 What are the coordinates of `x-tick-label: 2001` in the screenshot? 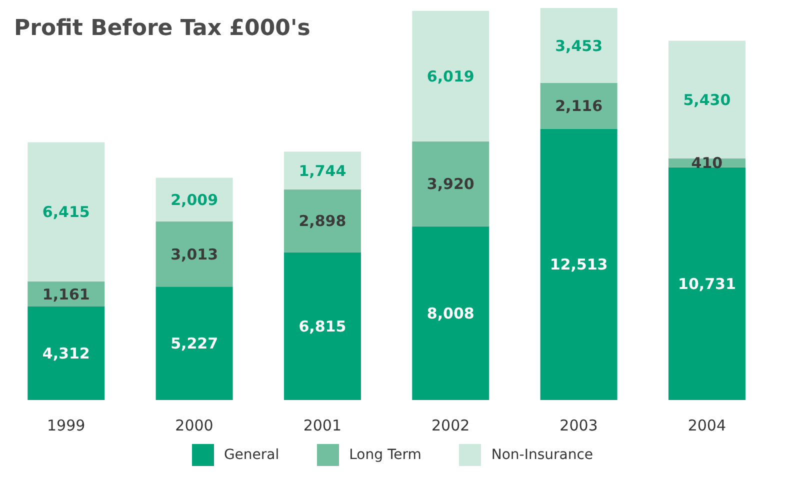 It's located at (322, 425).